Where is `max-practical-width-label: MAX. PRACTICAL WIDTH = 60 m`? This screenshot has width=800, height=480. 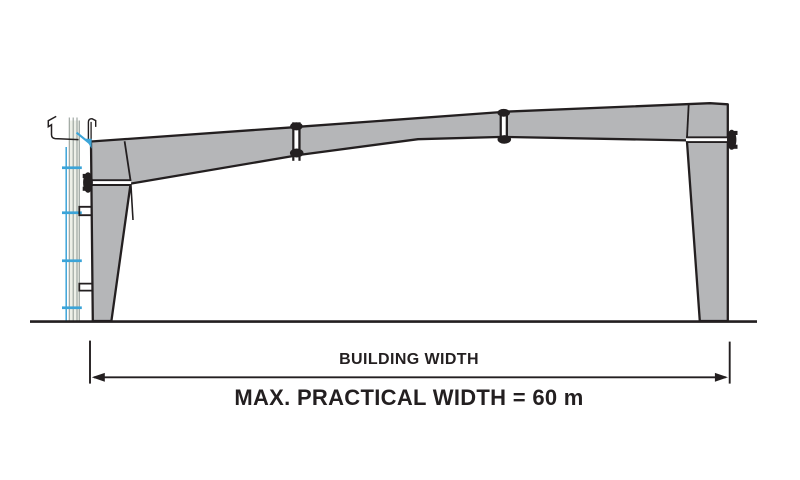 max-practical-width-label: MAX. PRACTICAL WIDTH = 60 m is located at coordinates (409, 397).